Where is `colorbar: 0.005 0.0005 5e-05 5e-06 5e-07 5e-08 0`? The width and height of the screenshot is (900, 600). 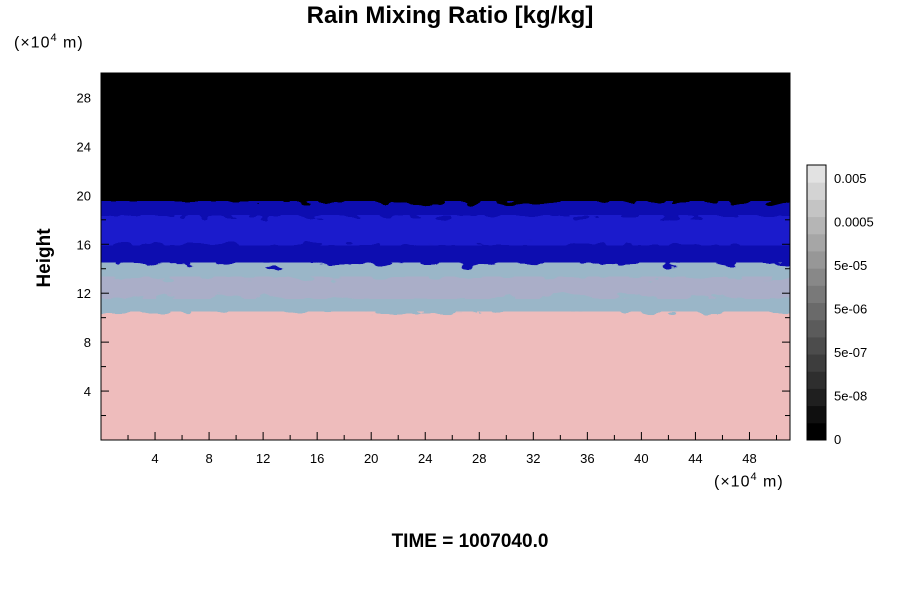 colorbar: 0.005 0.0005 5e-05 5e-06 5e-07 5e-08 0 is located at coordinates (840, 305).